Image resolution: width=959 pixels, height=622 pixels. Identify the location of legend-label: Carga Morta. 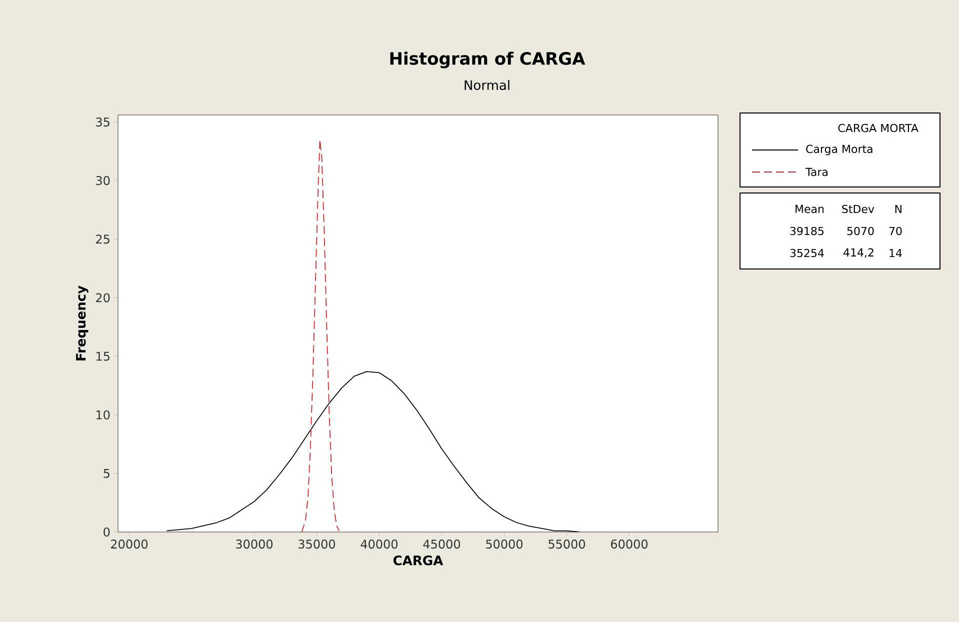
(839, 150).